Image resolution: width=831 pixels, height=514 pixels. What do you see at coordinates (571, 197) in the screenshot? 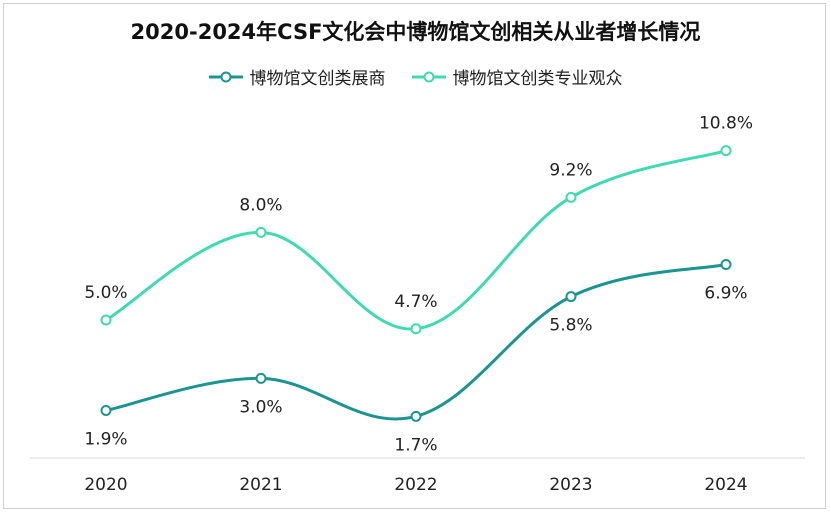
I see `data-point-s1-2023` at bounding box center [571, 197].